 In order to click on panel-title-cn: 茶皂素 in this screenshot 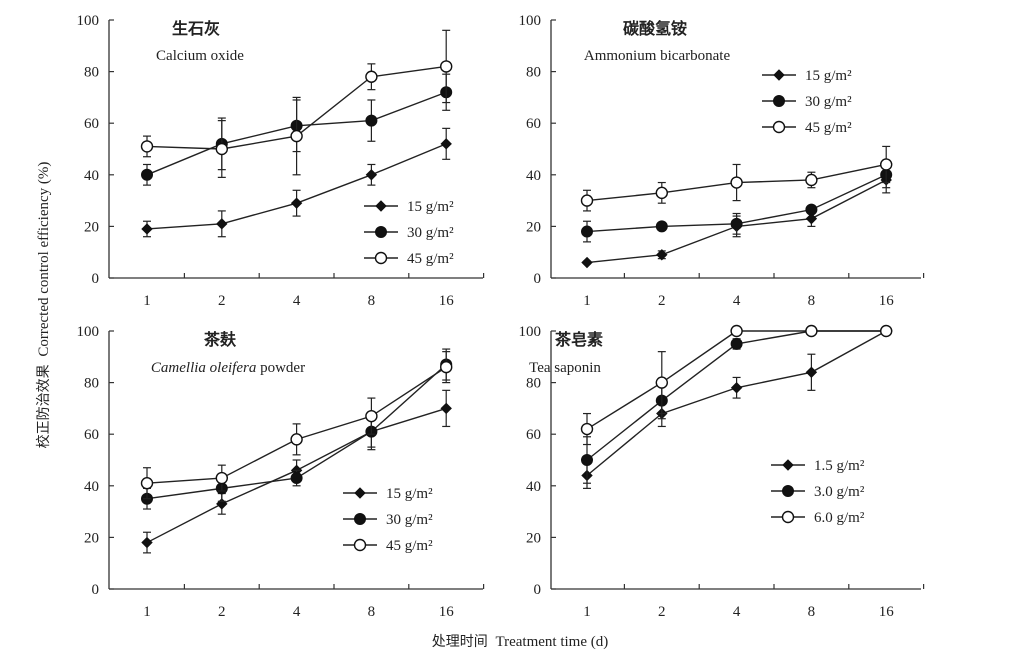, I will do `click(578, 339)`.